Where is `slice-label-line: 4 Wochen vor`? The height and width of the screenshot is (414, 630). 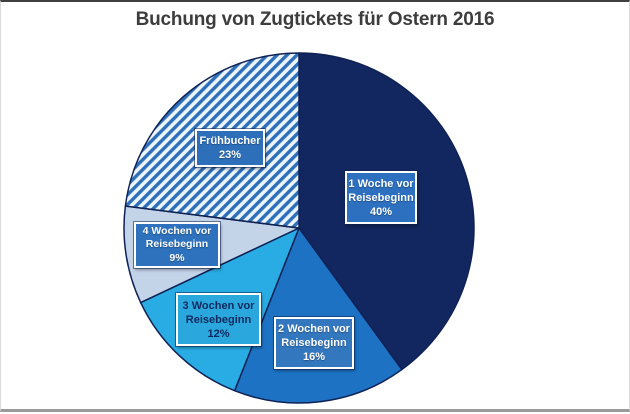
slice-label-line: 4 Wochen vor is located at coordinates (177, 230).